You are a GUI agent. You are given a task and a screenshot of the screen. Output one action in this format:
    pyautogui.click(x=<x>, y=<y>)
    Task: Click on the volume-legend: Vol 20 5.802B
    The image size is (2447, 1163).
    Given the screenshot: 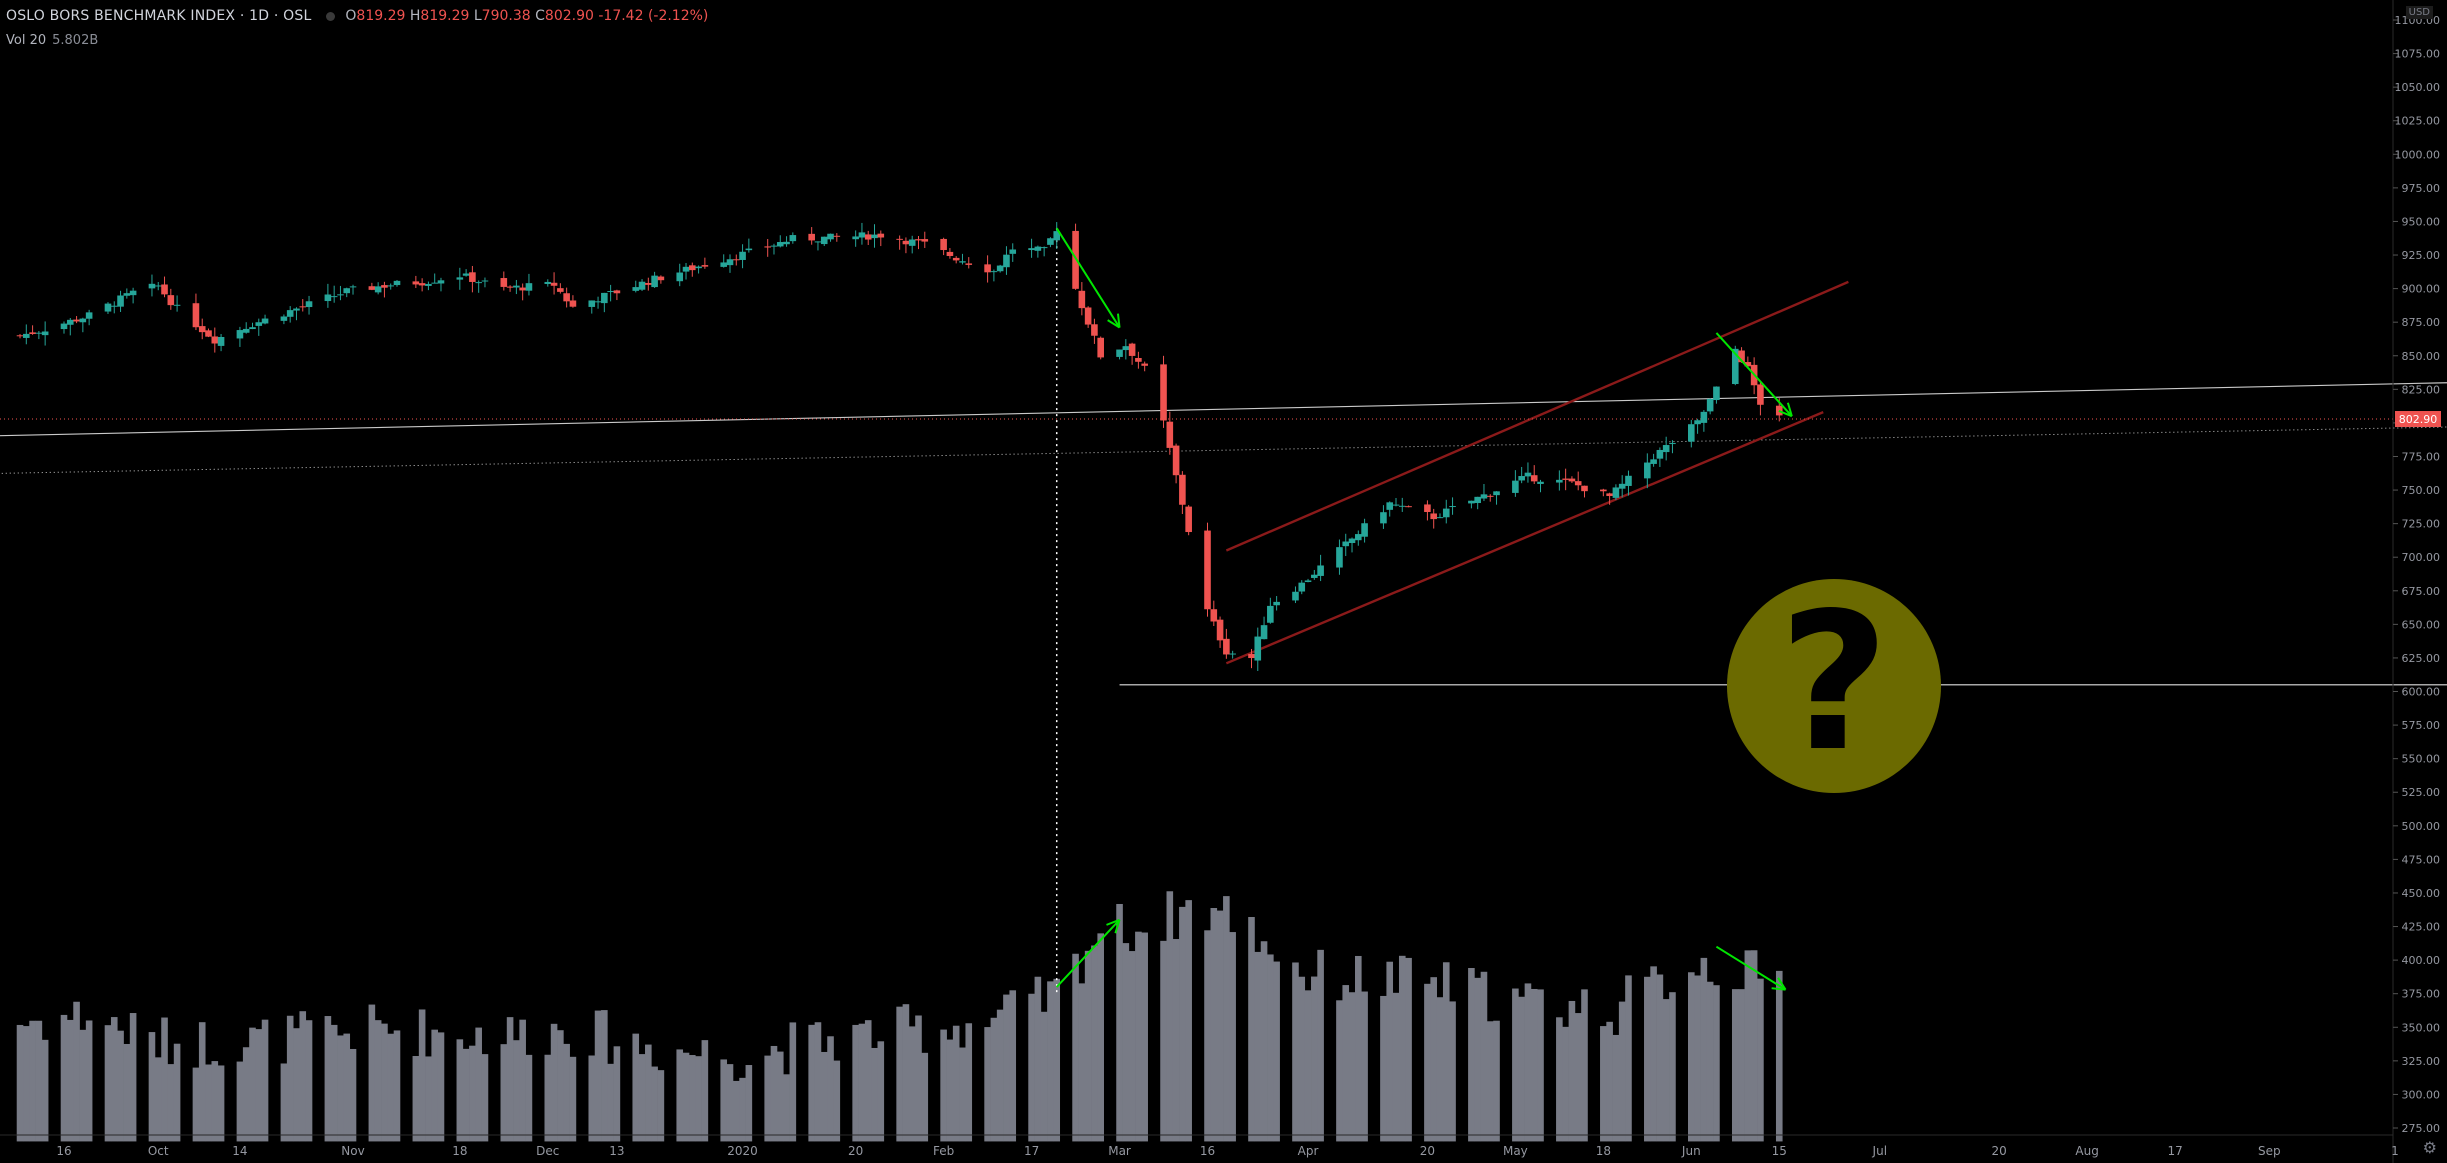 What is the action you would take?
    pyautogui.click(x=52, y=40)
    